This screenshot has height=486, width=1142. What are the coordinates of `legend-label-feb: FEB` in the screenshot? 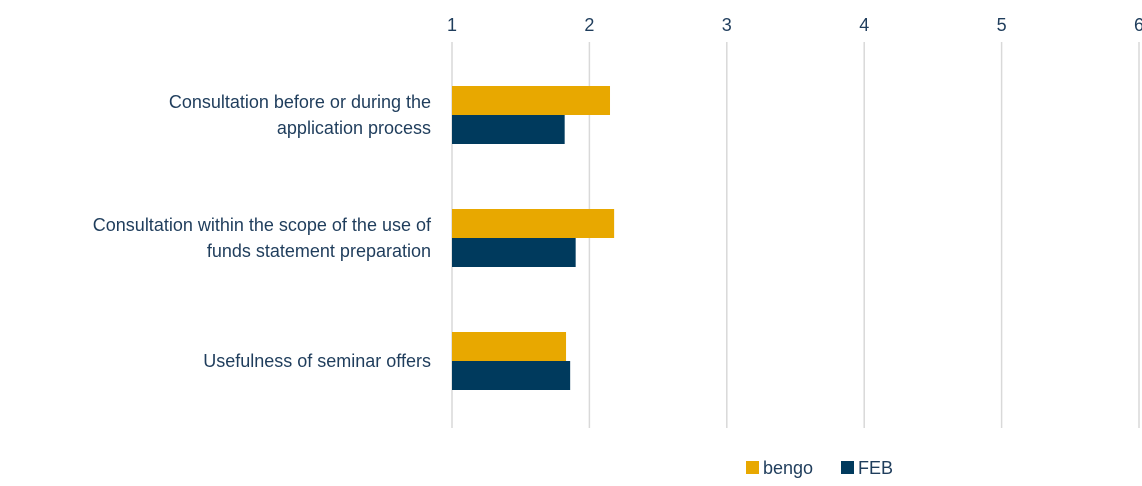 It's located at (875, 468).